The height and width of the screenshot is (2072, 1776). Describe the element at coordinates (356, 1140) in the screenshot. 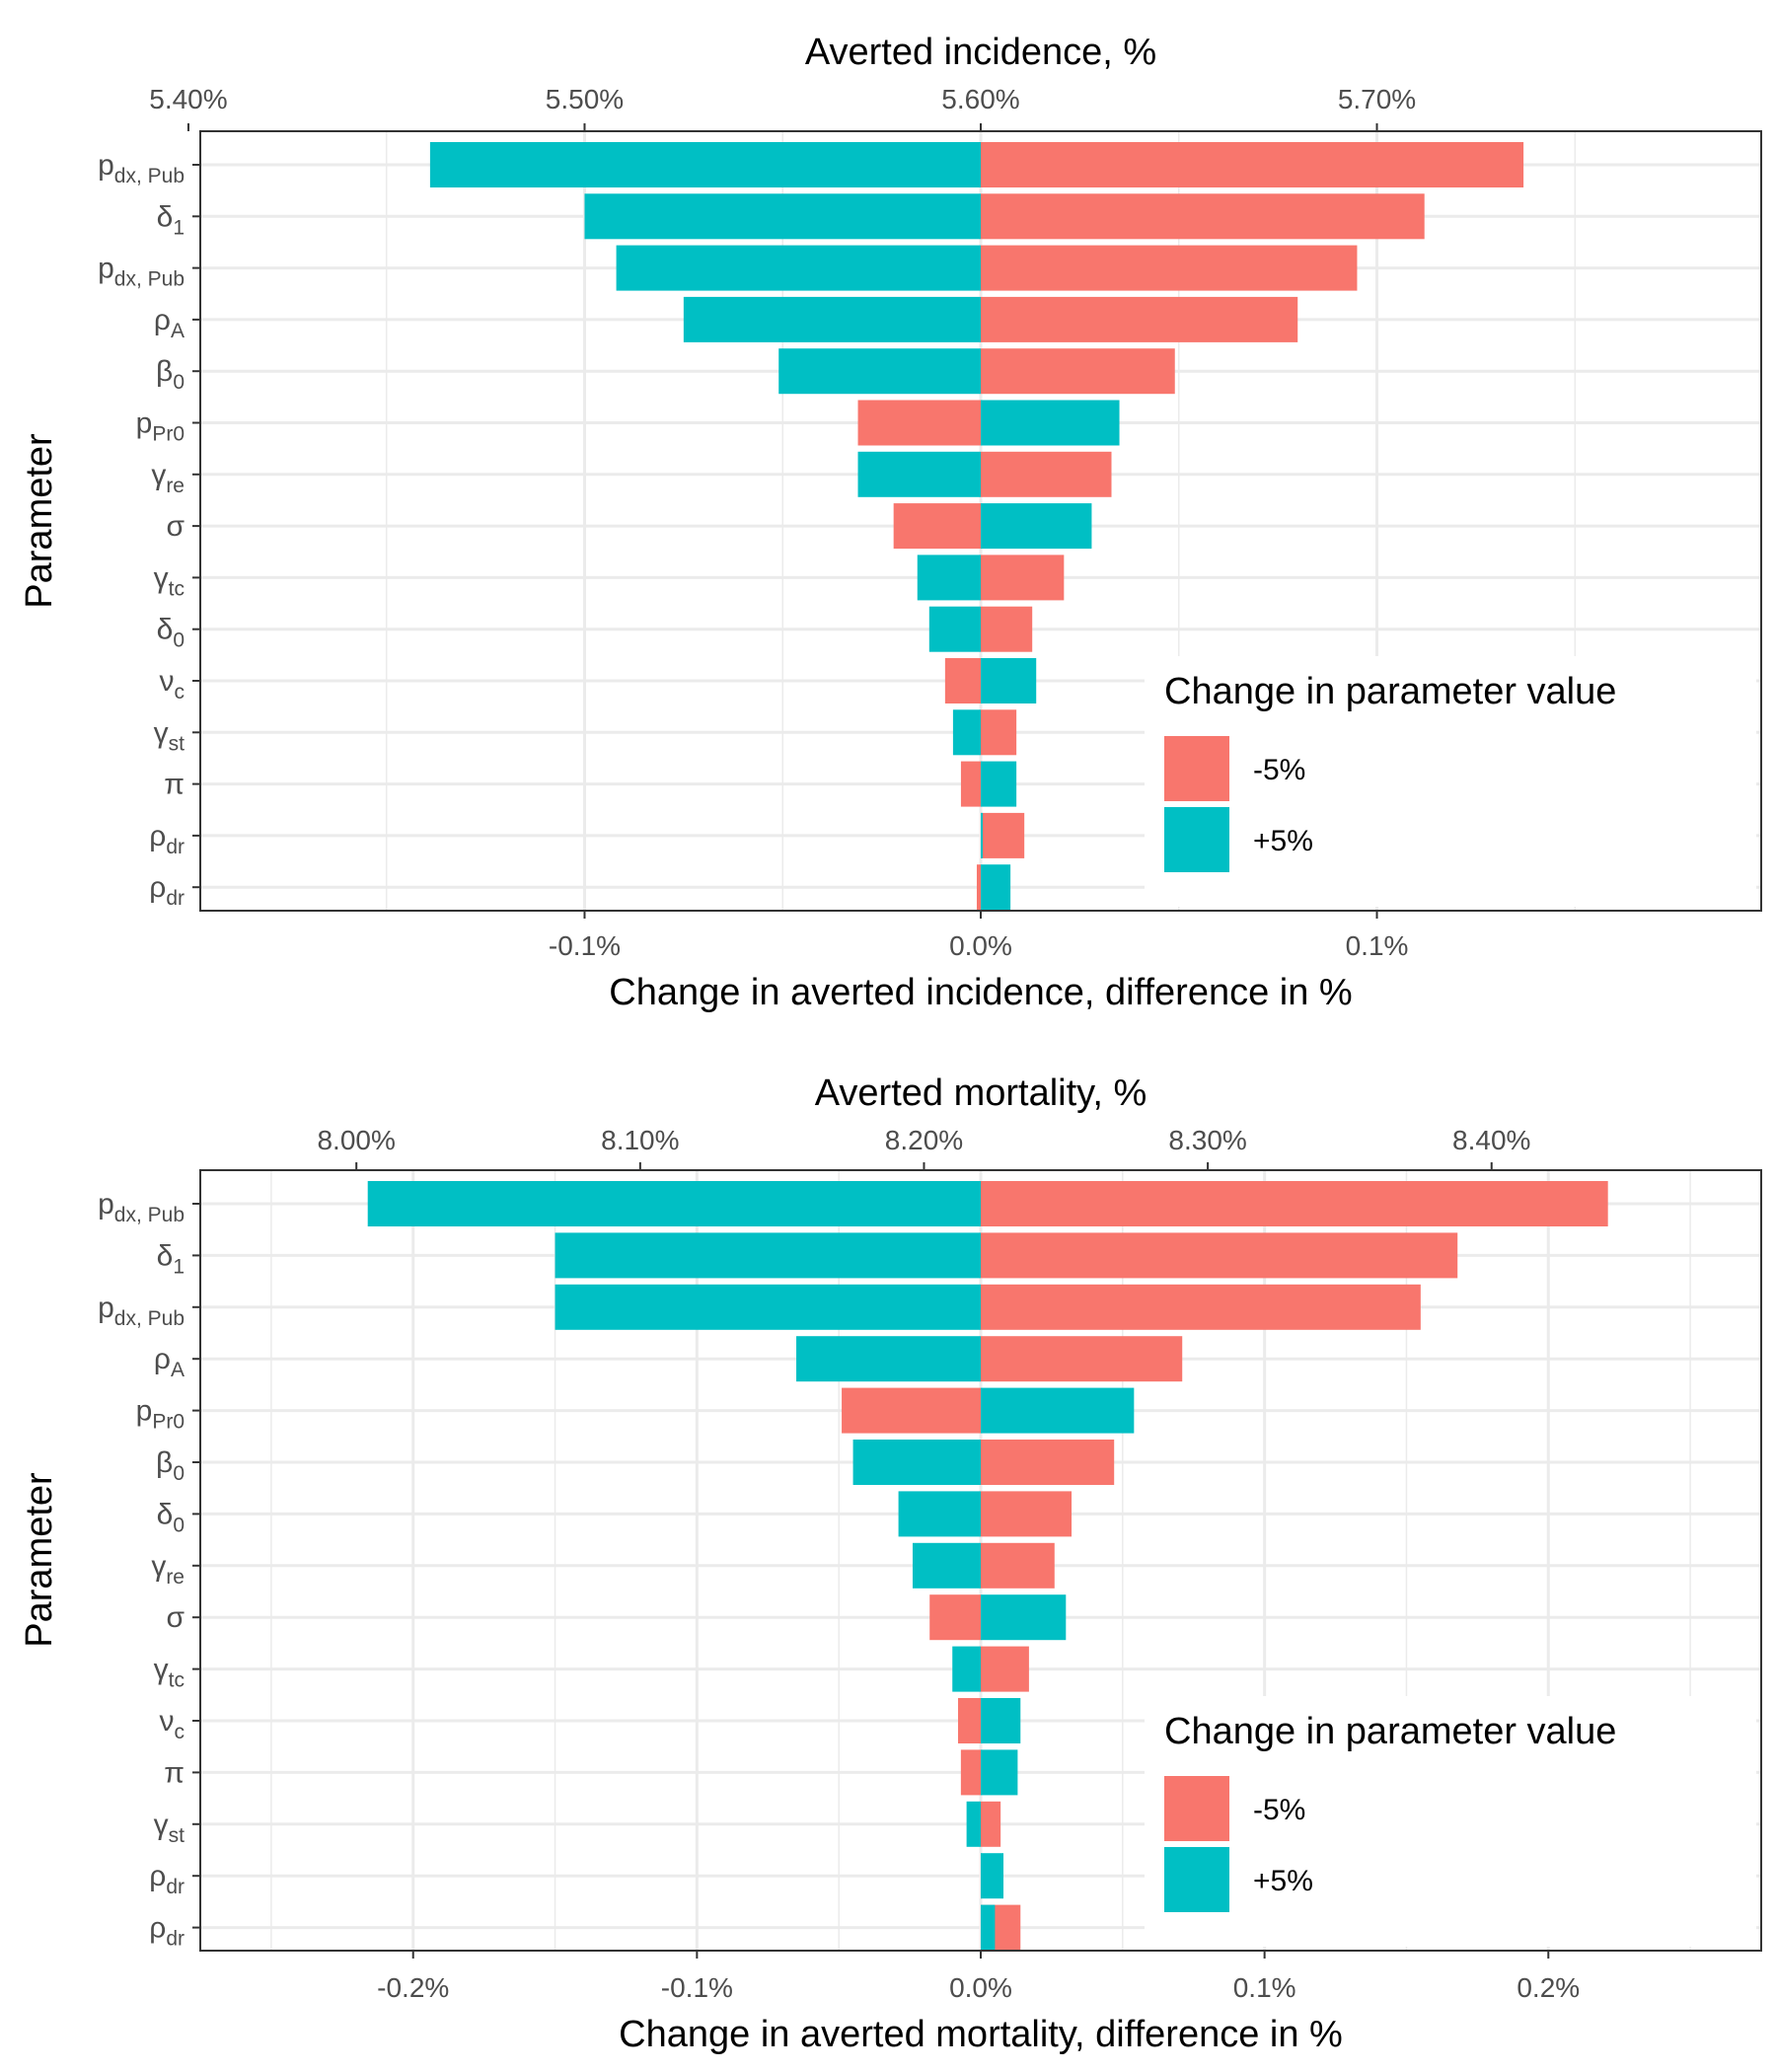

I see `secondary-x-tick-label: 8.00%` at that location.